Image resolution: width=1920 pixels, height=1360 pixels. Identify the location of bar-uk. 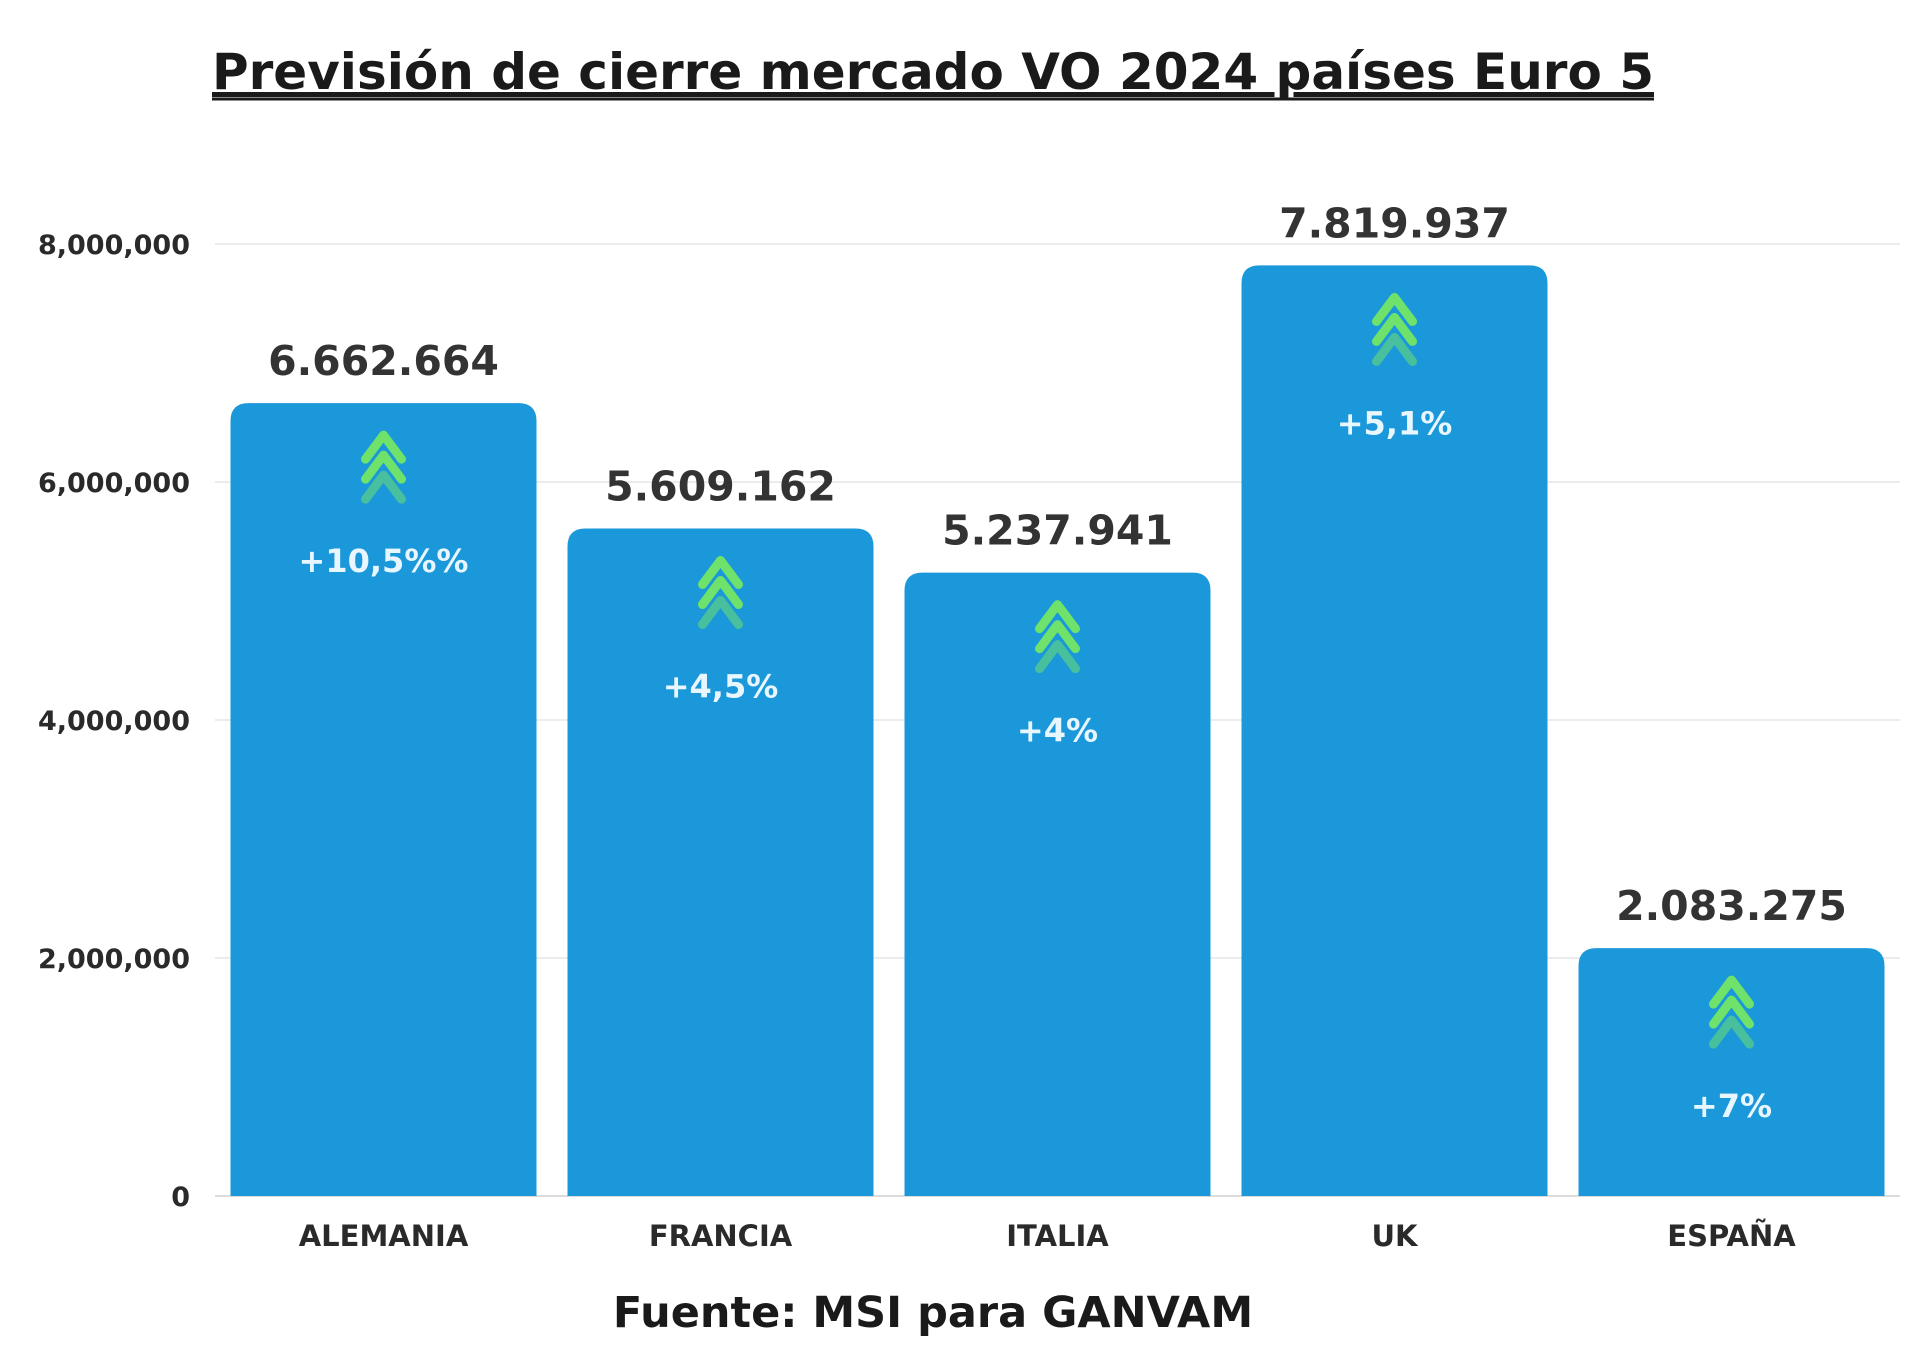
(1394, 730).